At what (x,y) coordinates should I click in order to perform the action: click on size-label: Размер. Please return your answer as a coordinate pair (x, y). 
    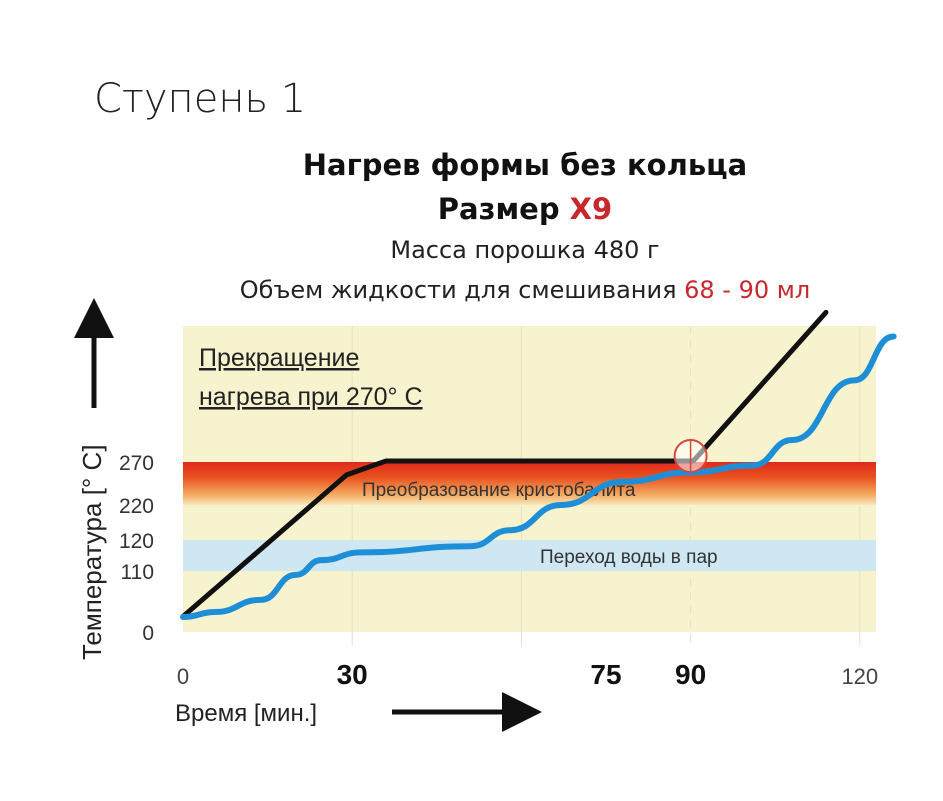
    Looking at the image, I should click on (503, 209).